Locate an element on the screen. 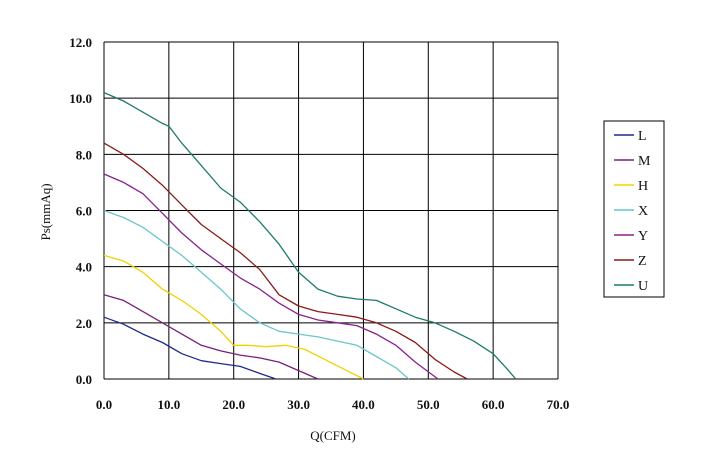 This screenshot has height=470, width=720. y-tick-label: 6.0 is located at coordinates (84, 211).